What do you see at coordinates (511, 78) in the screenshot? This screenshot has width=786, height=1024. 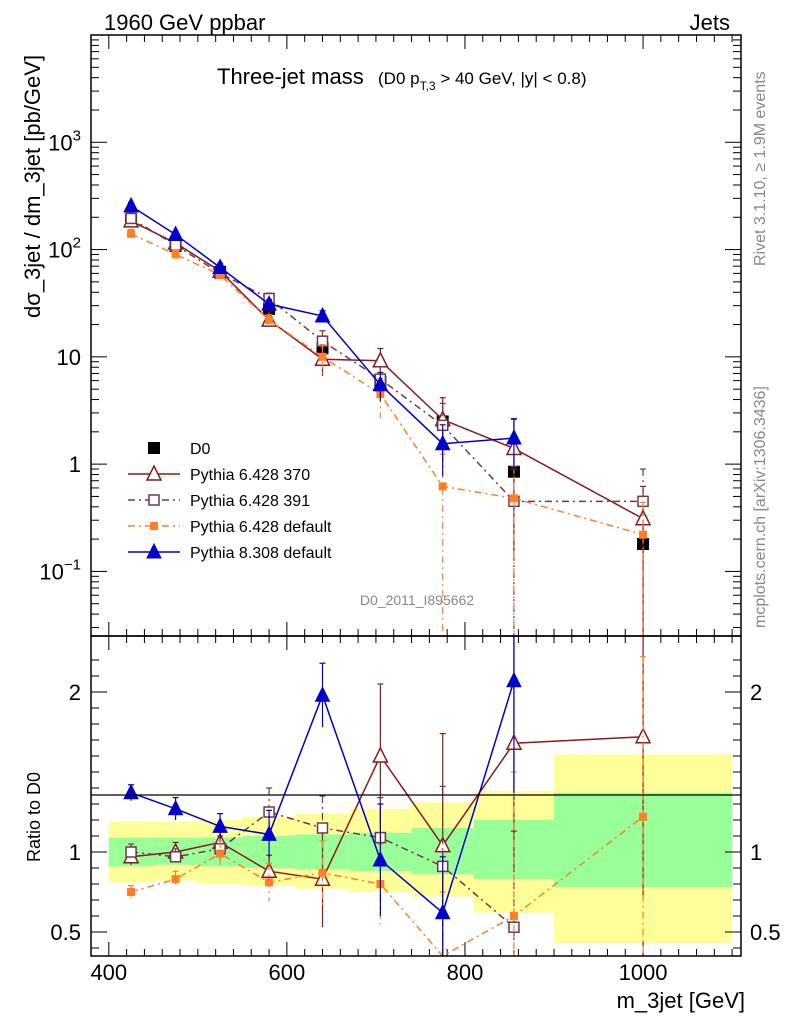 I see `title-cut-rest: > 40 GeV, |y| < 0.8)` at bounding box center [511, 78].